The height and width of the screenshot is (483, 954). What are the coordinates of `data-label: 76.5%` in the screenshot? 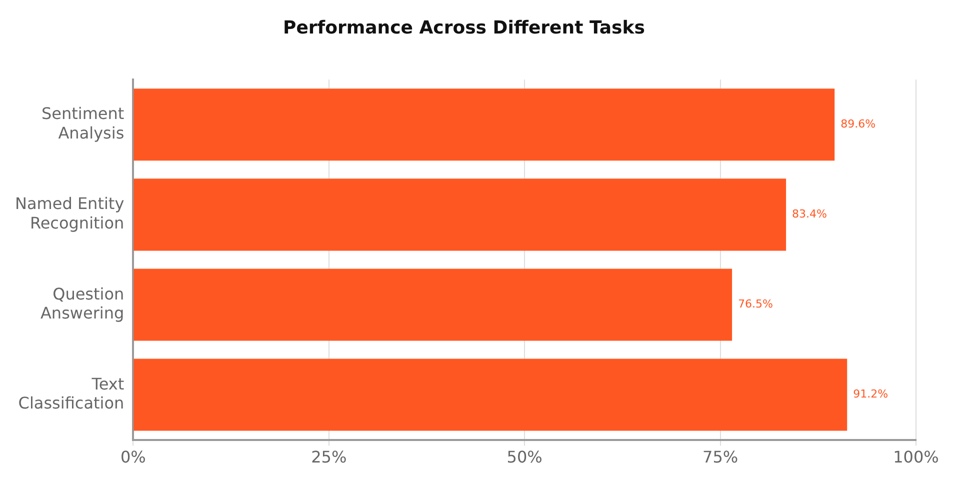 It's located at (755, 304).